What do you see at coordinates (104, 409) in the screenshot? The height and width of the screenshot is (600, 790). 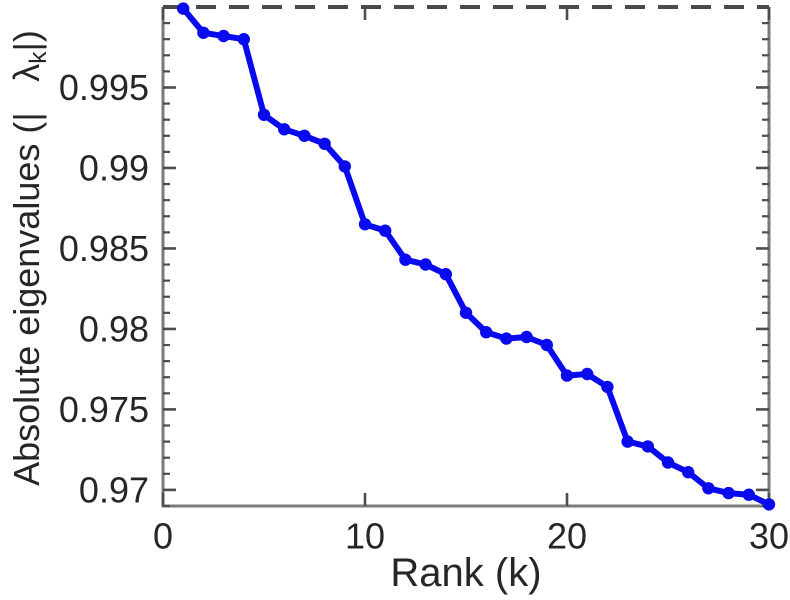 I see `y-tick-label: 0.975` at bounding box center [104, 409].